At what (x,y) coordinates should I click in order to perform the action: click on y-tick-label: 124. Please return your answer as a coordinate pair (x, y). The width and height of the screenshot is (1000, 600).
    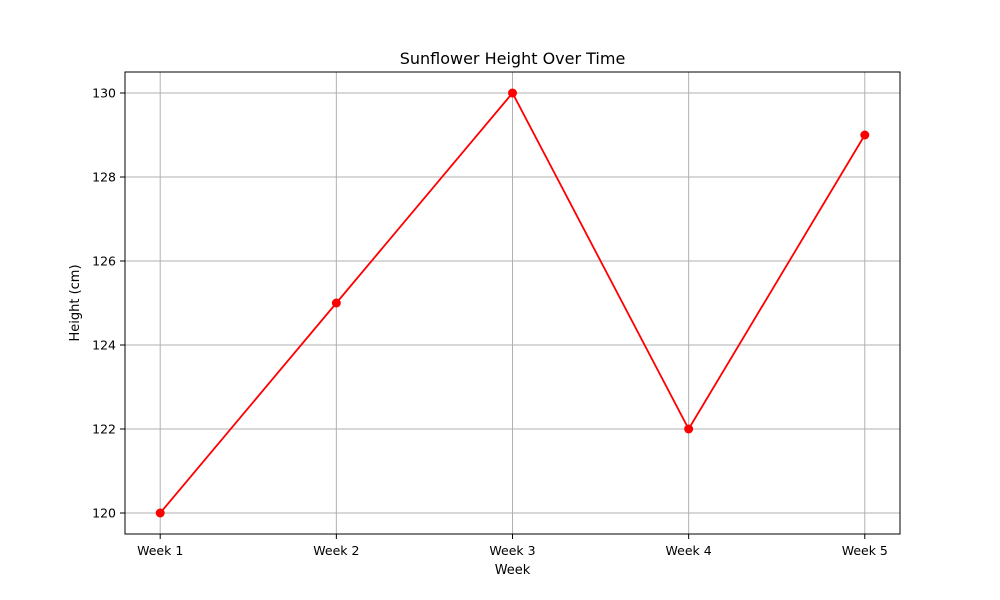
    Looking at the image, I should click on (104, 345).